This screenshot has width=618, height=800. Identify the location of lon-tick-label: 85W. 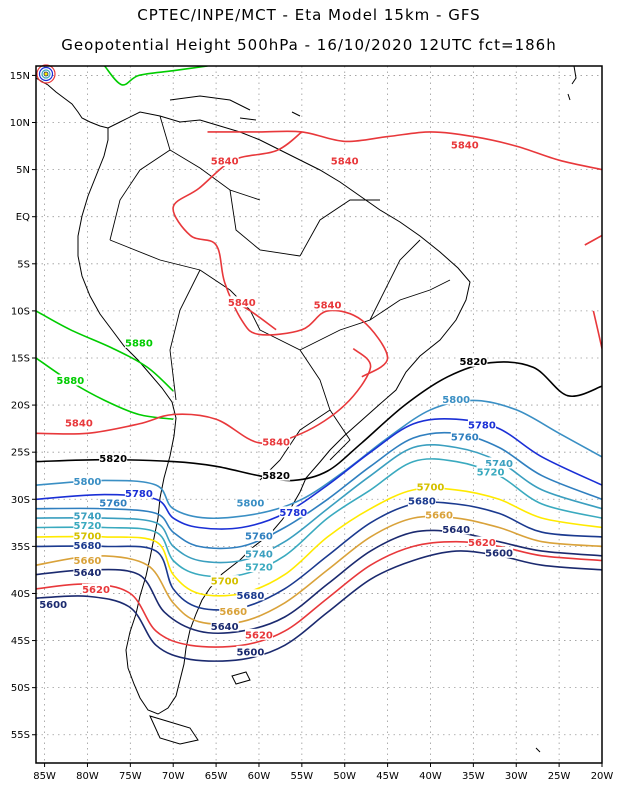
(44, 776).